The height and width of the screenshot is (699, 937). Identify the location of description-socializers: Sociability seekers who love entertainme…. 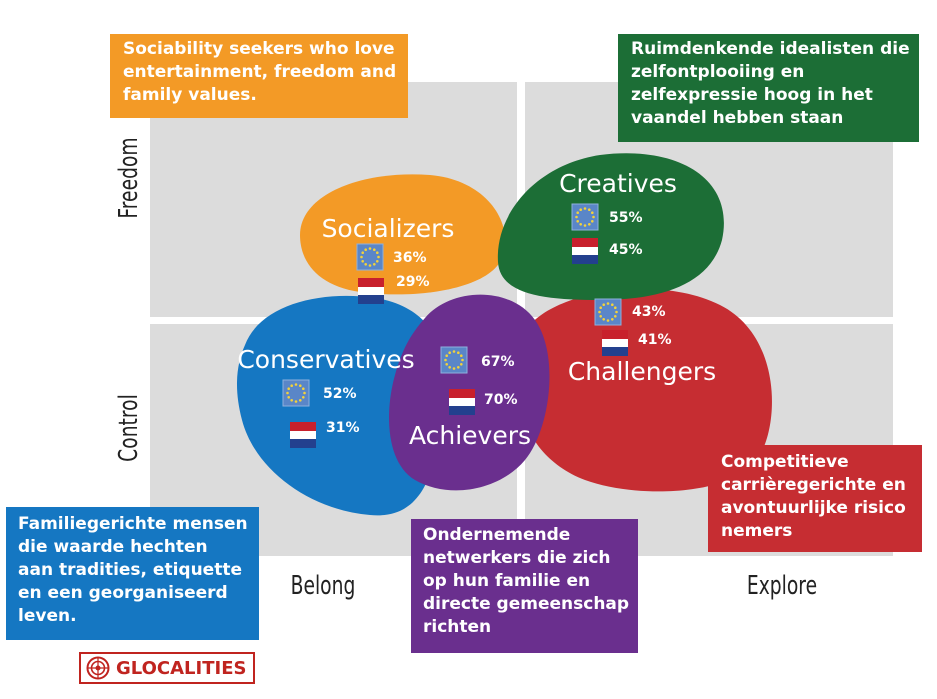
(259, 76).